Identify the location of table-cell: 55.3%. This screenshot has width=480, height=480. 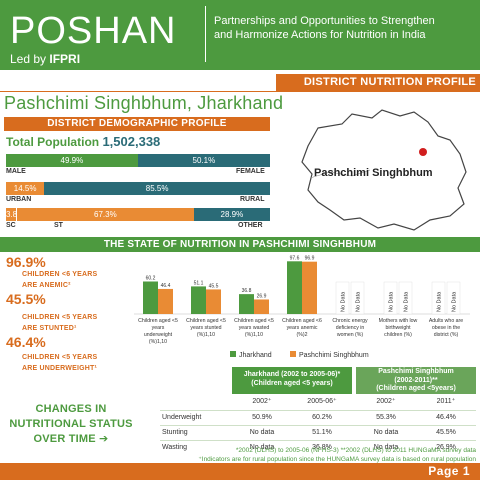
(386, 417).